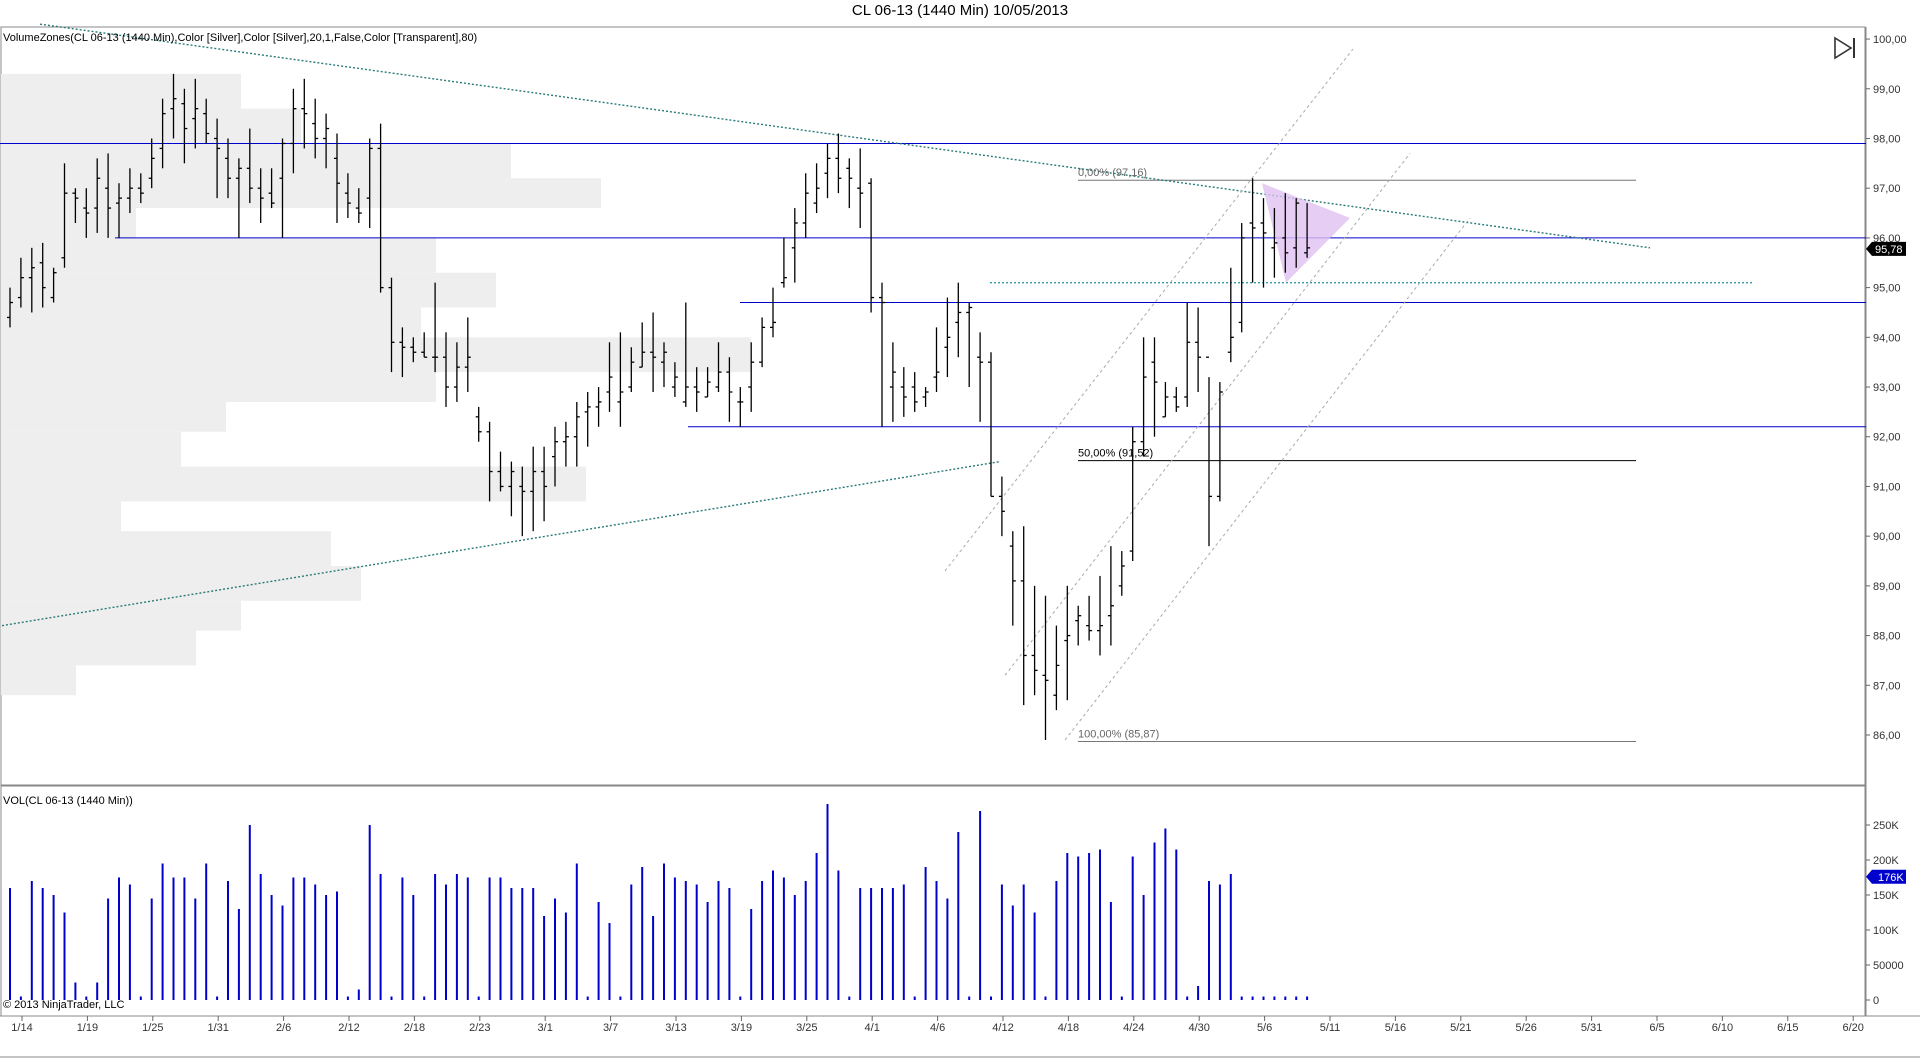 This screenshot has height=1058, width=1920. I want to click on date-tick-label: 6/15, so click(1787, 1028).